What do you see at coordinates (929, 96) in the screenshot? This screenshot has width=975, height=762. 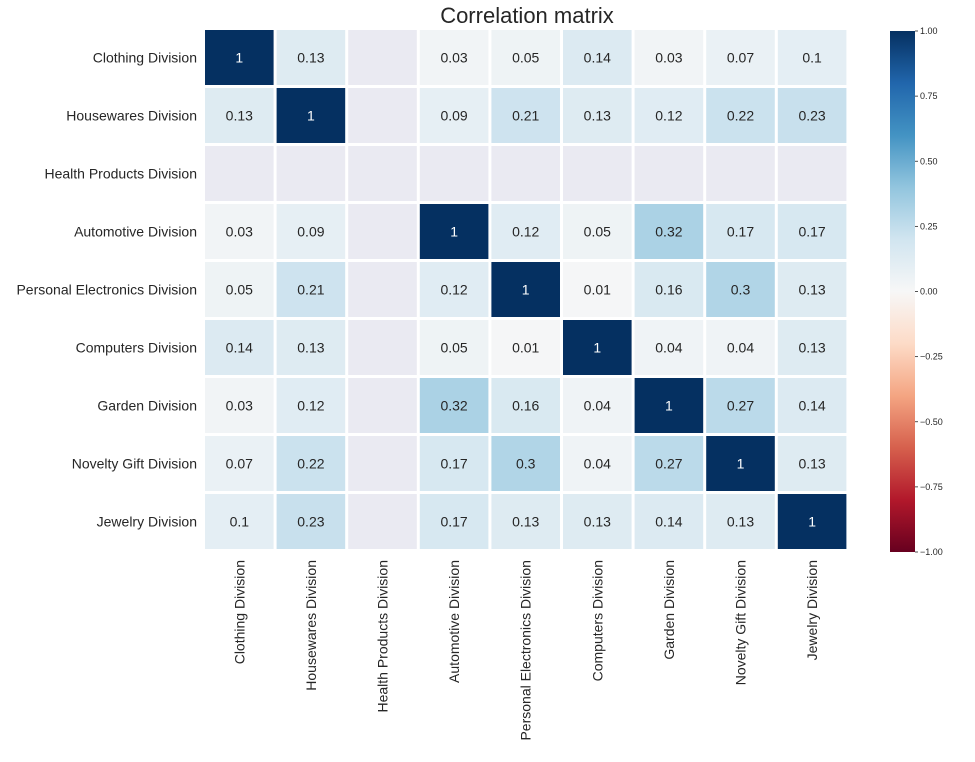 I see `colorbar-tick-label: 0.75` at bounding box center [929, 96].